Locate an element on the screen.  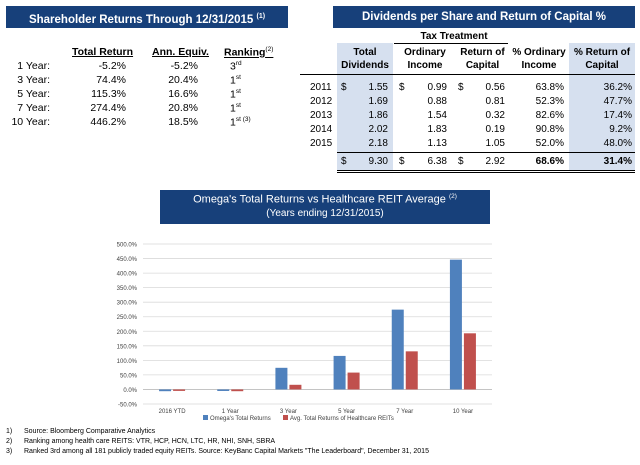
ordinary-income-header: Ordinary Income is located at coordinates (425, 59).